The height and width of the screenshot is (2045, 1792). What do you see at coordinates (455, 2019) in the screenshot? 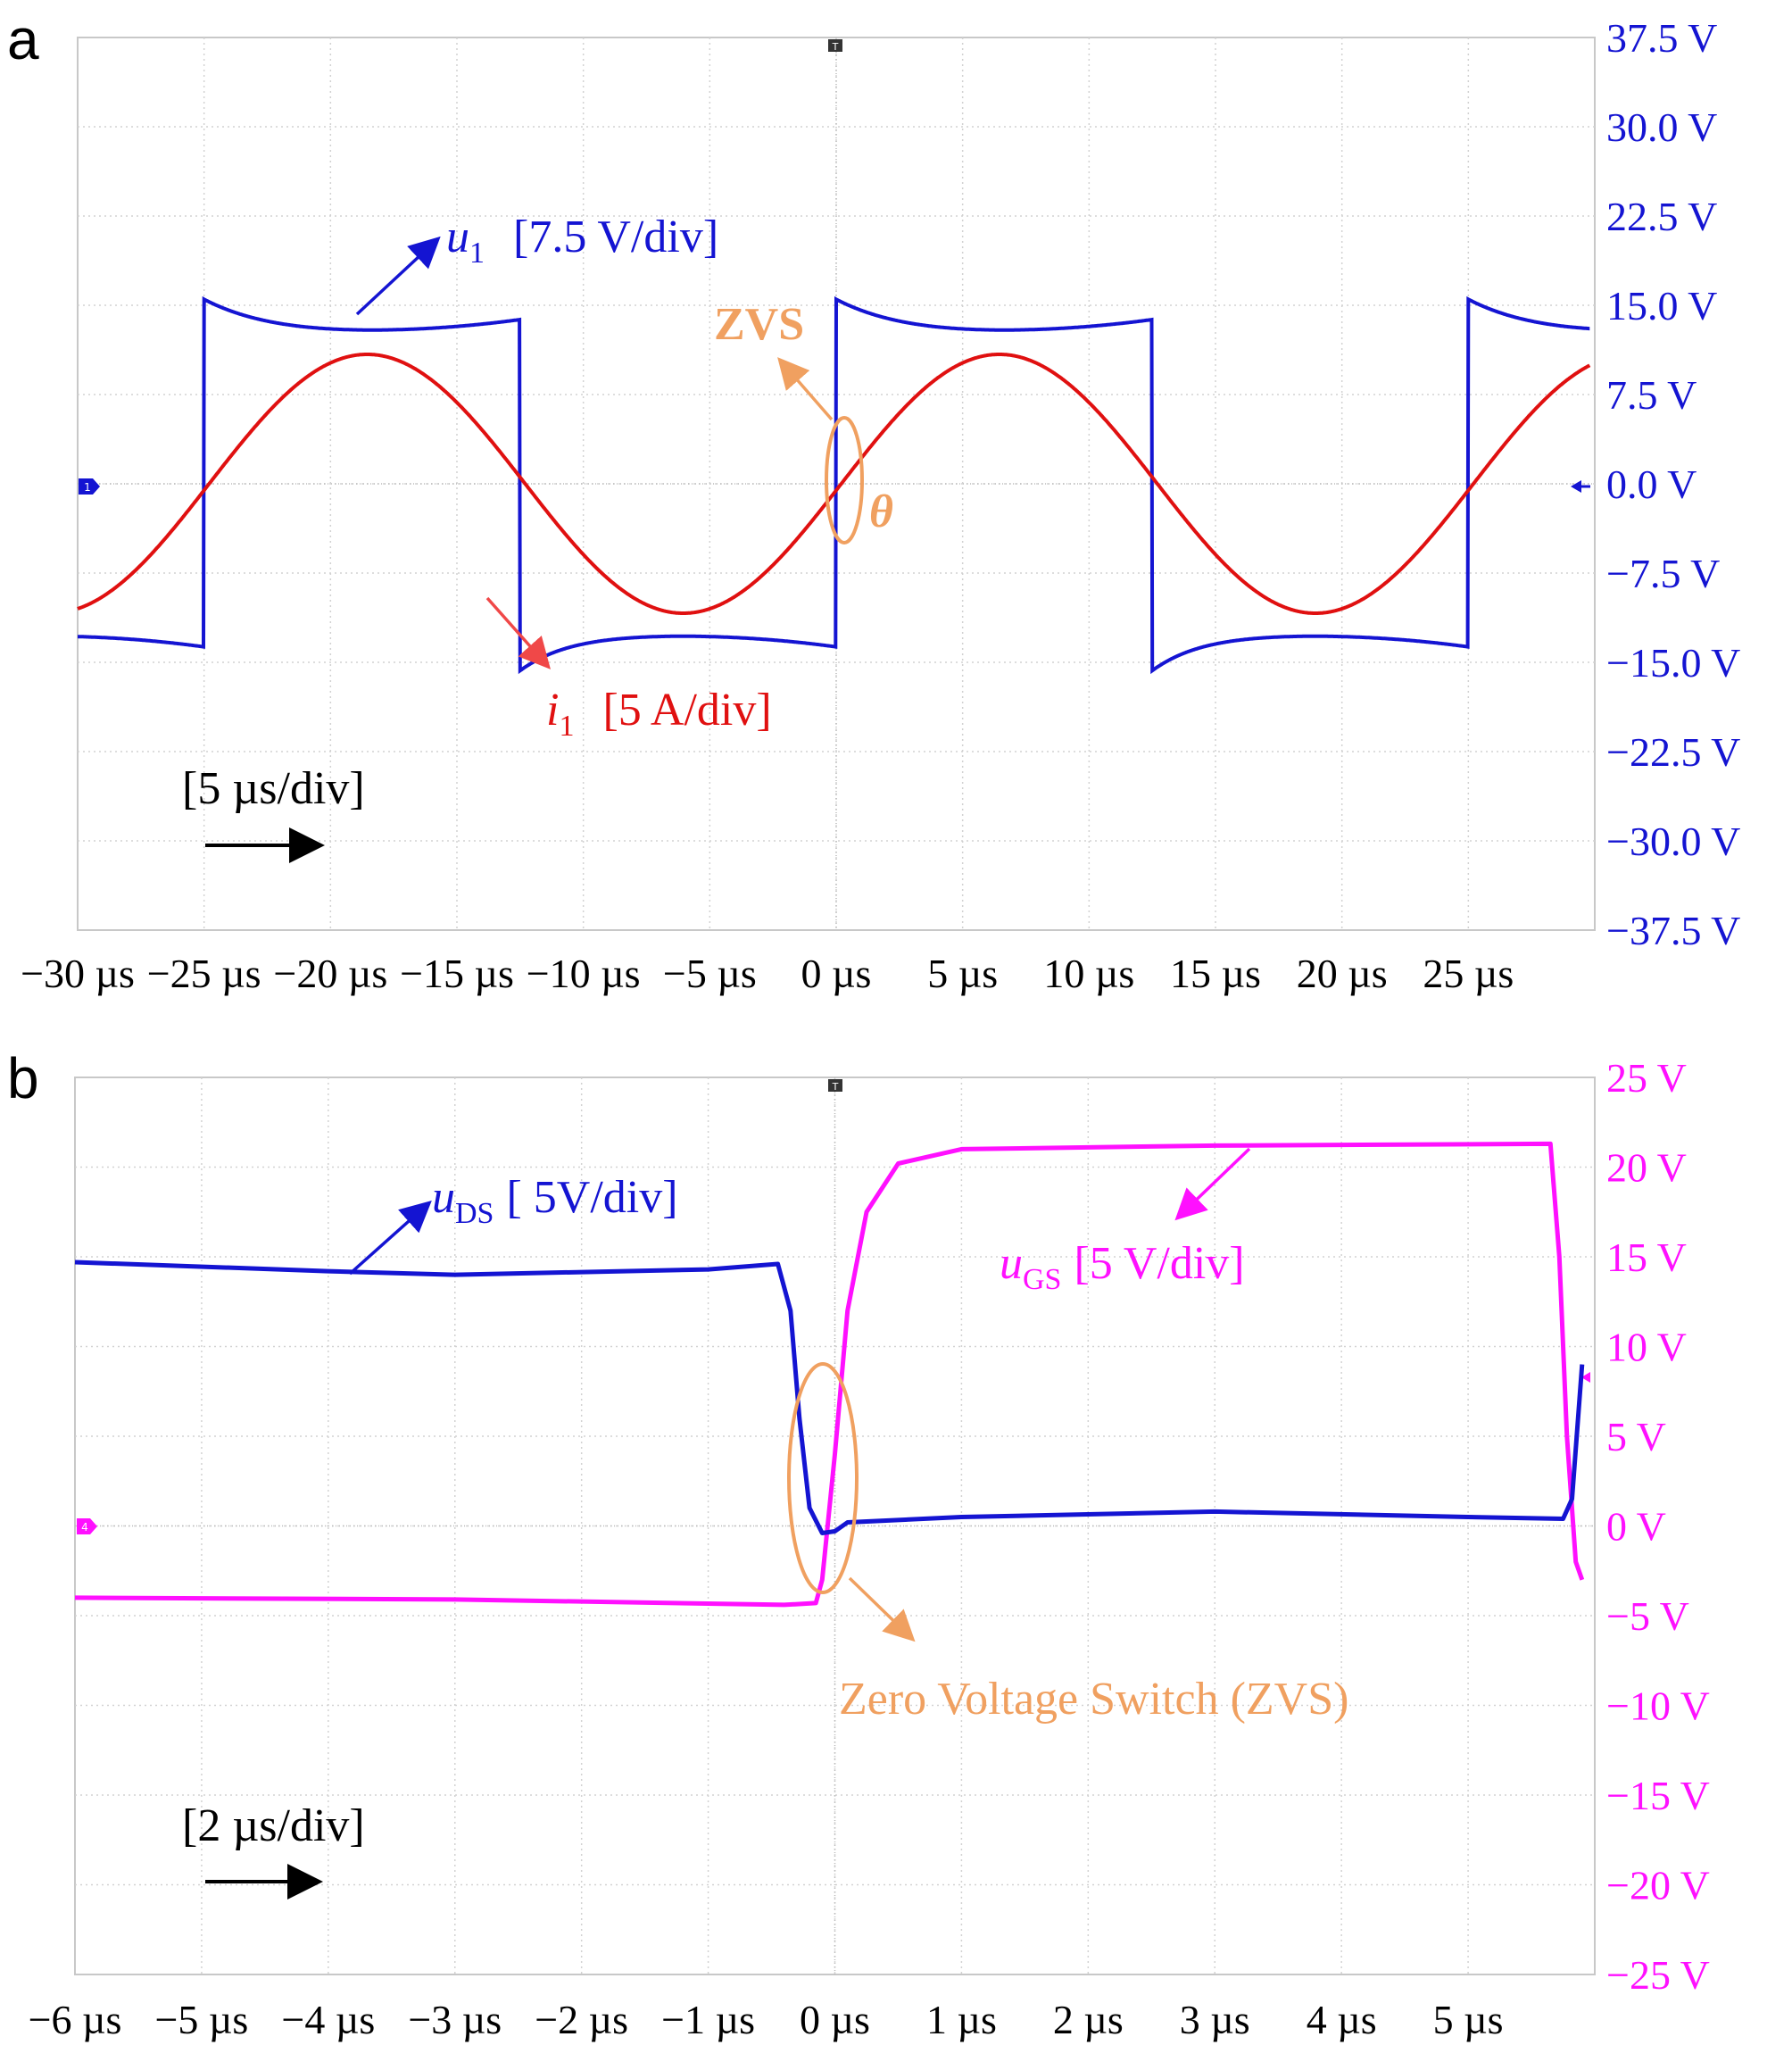
I see `x-tick-label: −3 µs` at bounding box center [455, 2019].